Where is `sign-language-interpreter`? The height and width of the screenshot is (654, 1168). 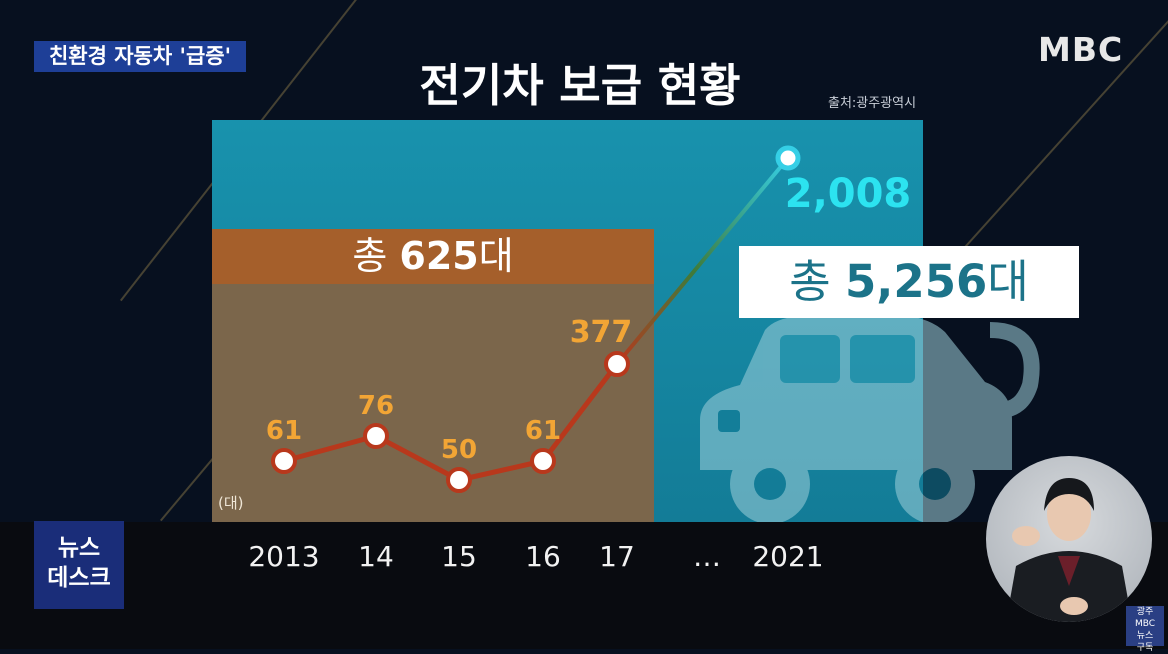 sign-language-interpreter is located at coordinates (1069, 539).